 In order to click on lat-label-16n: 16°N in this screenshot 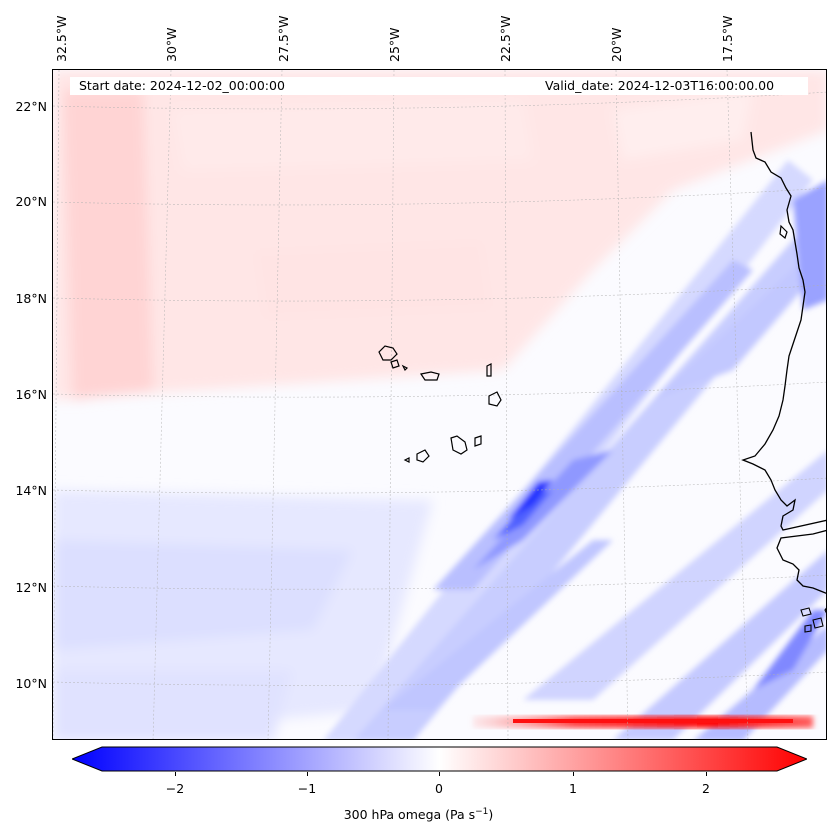, I will do `click(31, 394)`.